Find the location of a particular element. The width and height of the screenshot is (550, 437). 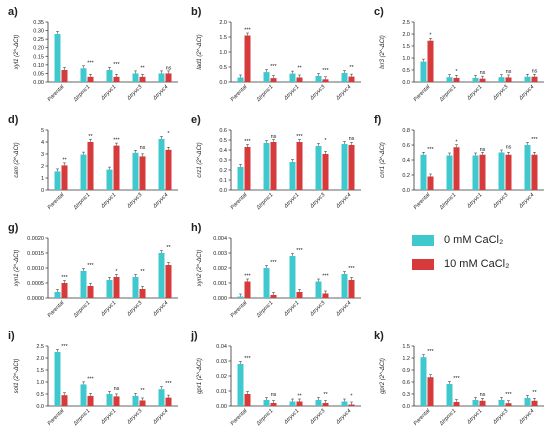

y-tick-label: 0.3 is located at coordinates (223, 161).